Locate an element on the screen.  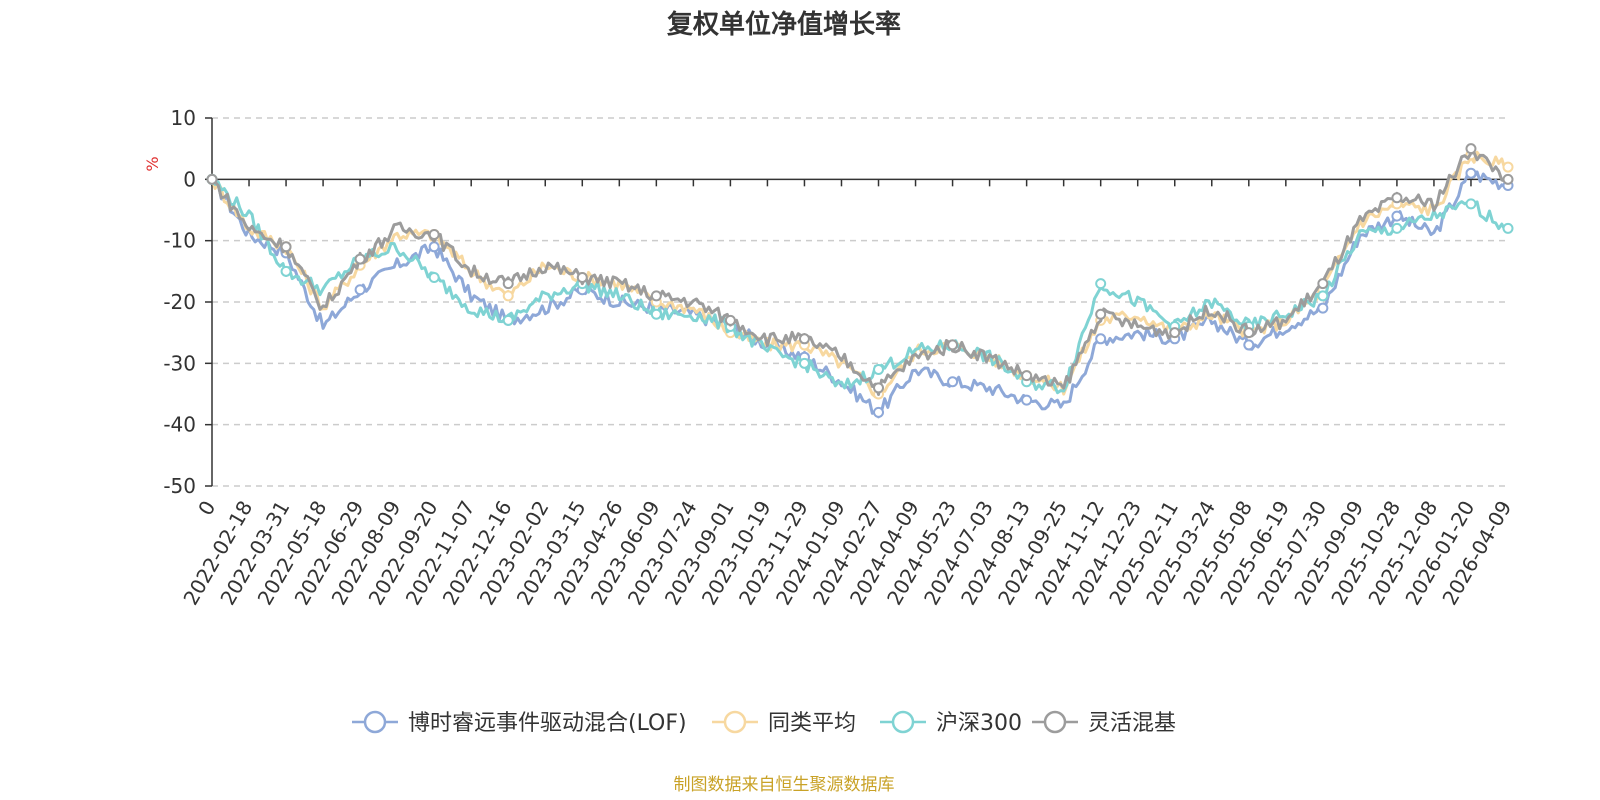
y-tick-label: -40 is located at coordinates (179, 425).